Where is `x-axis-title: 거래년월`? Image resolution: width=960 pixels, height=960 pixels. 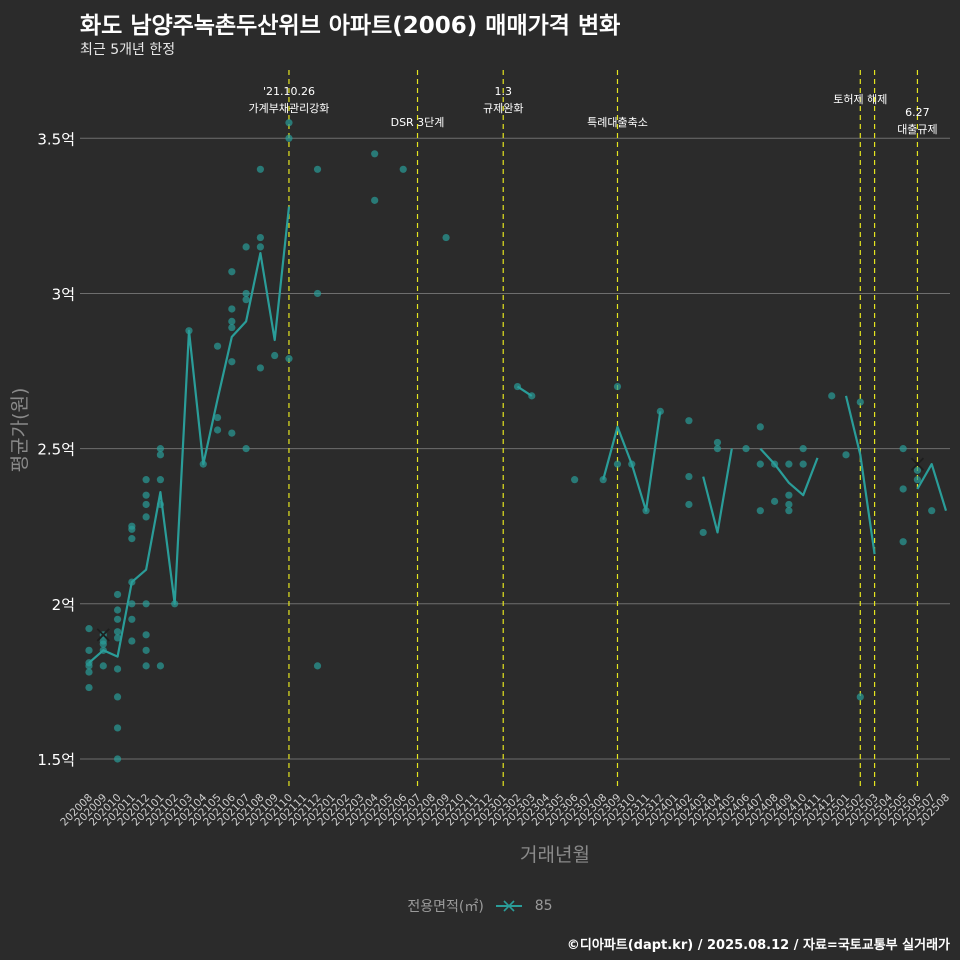
x-axis-title: 거래년월 is located at coordinates (555, 855).